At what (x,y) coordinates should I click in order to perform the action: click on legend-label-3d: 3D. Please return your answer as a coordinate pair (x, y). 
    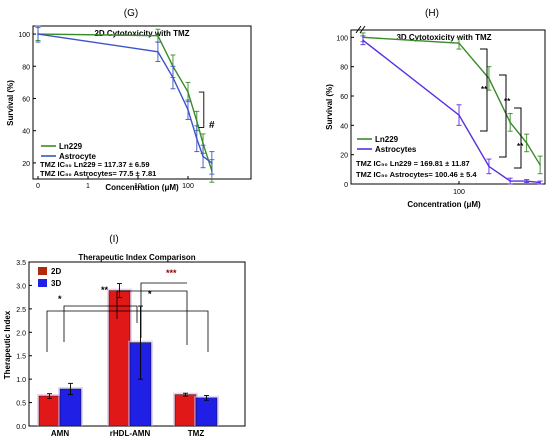
    Looking at the image, I should click on (56, 283).